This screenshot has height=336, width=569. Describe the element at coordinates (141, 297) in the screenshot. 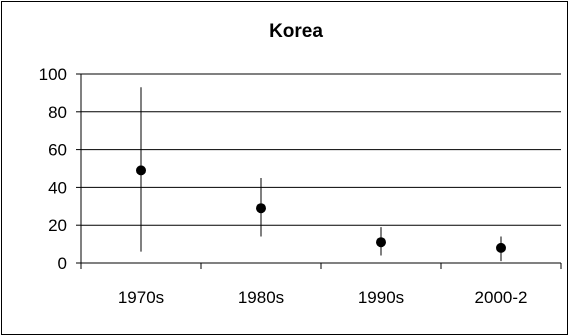

I see `x-tick-label: 1970s` at that location.